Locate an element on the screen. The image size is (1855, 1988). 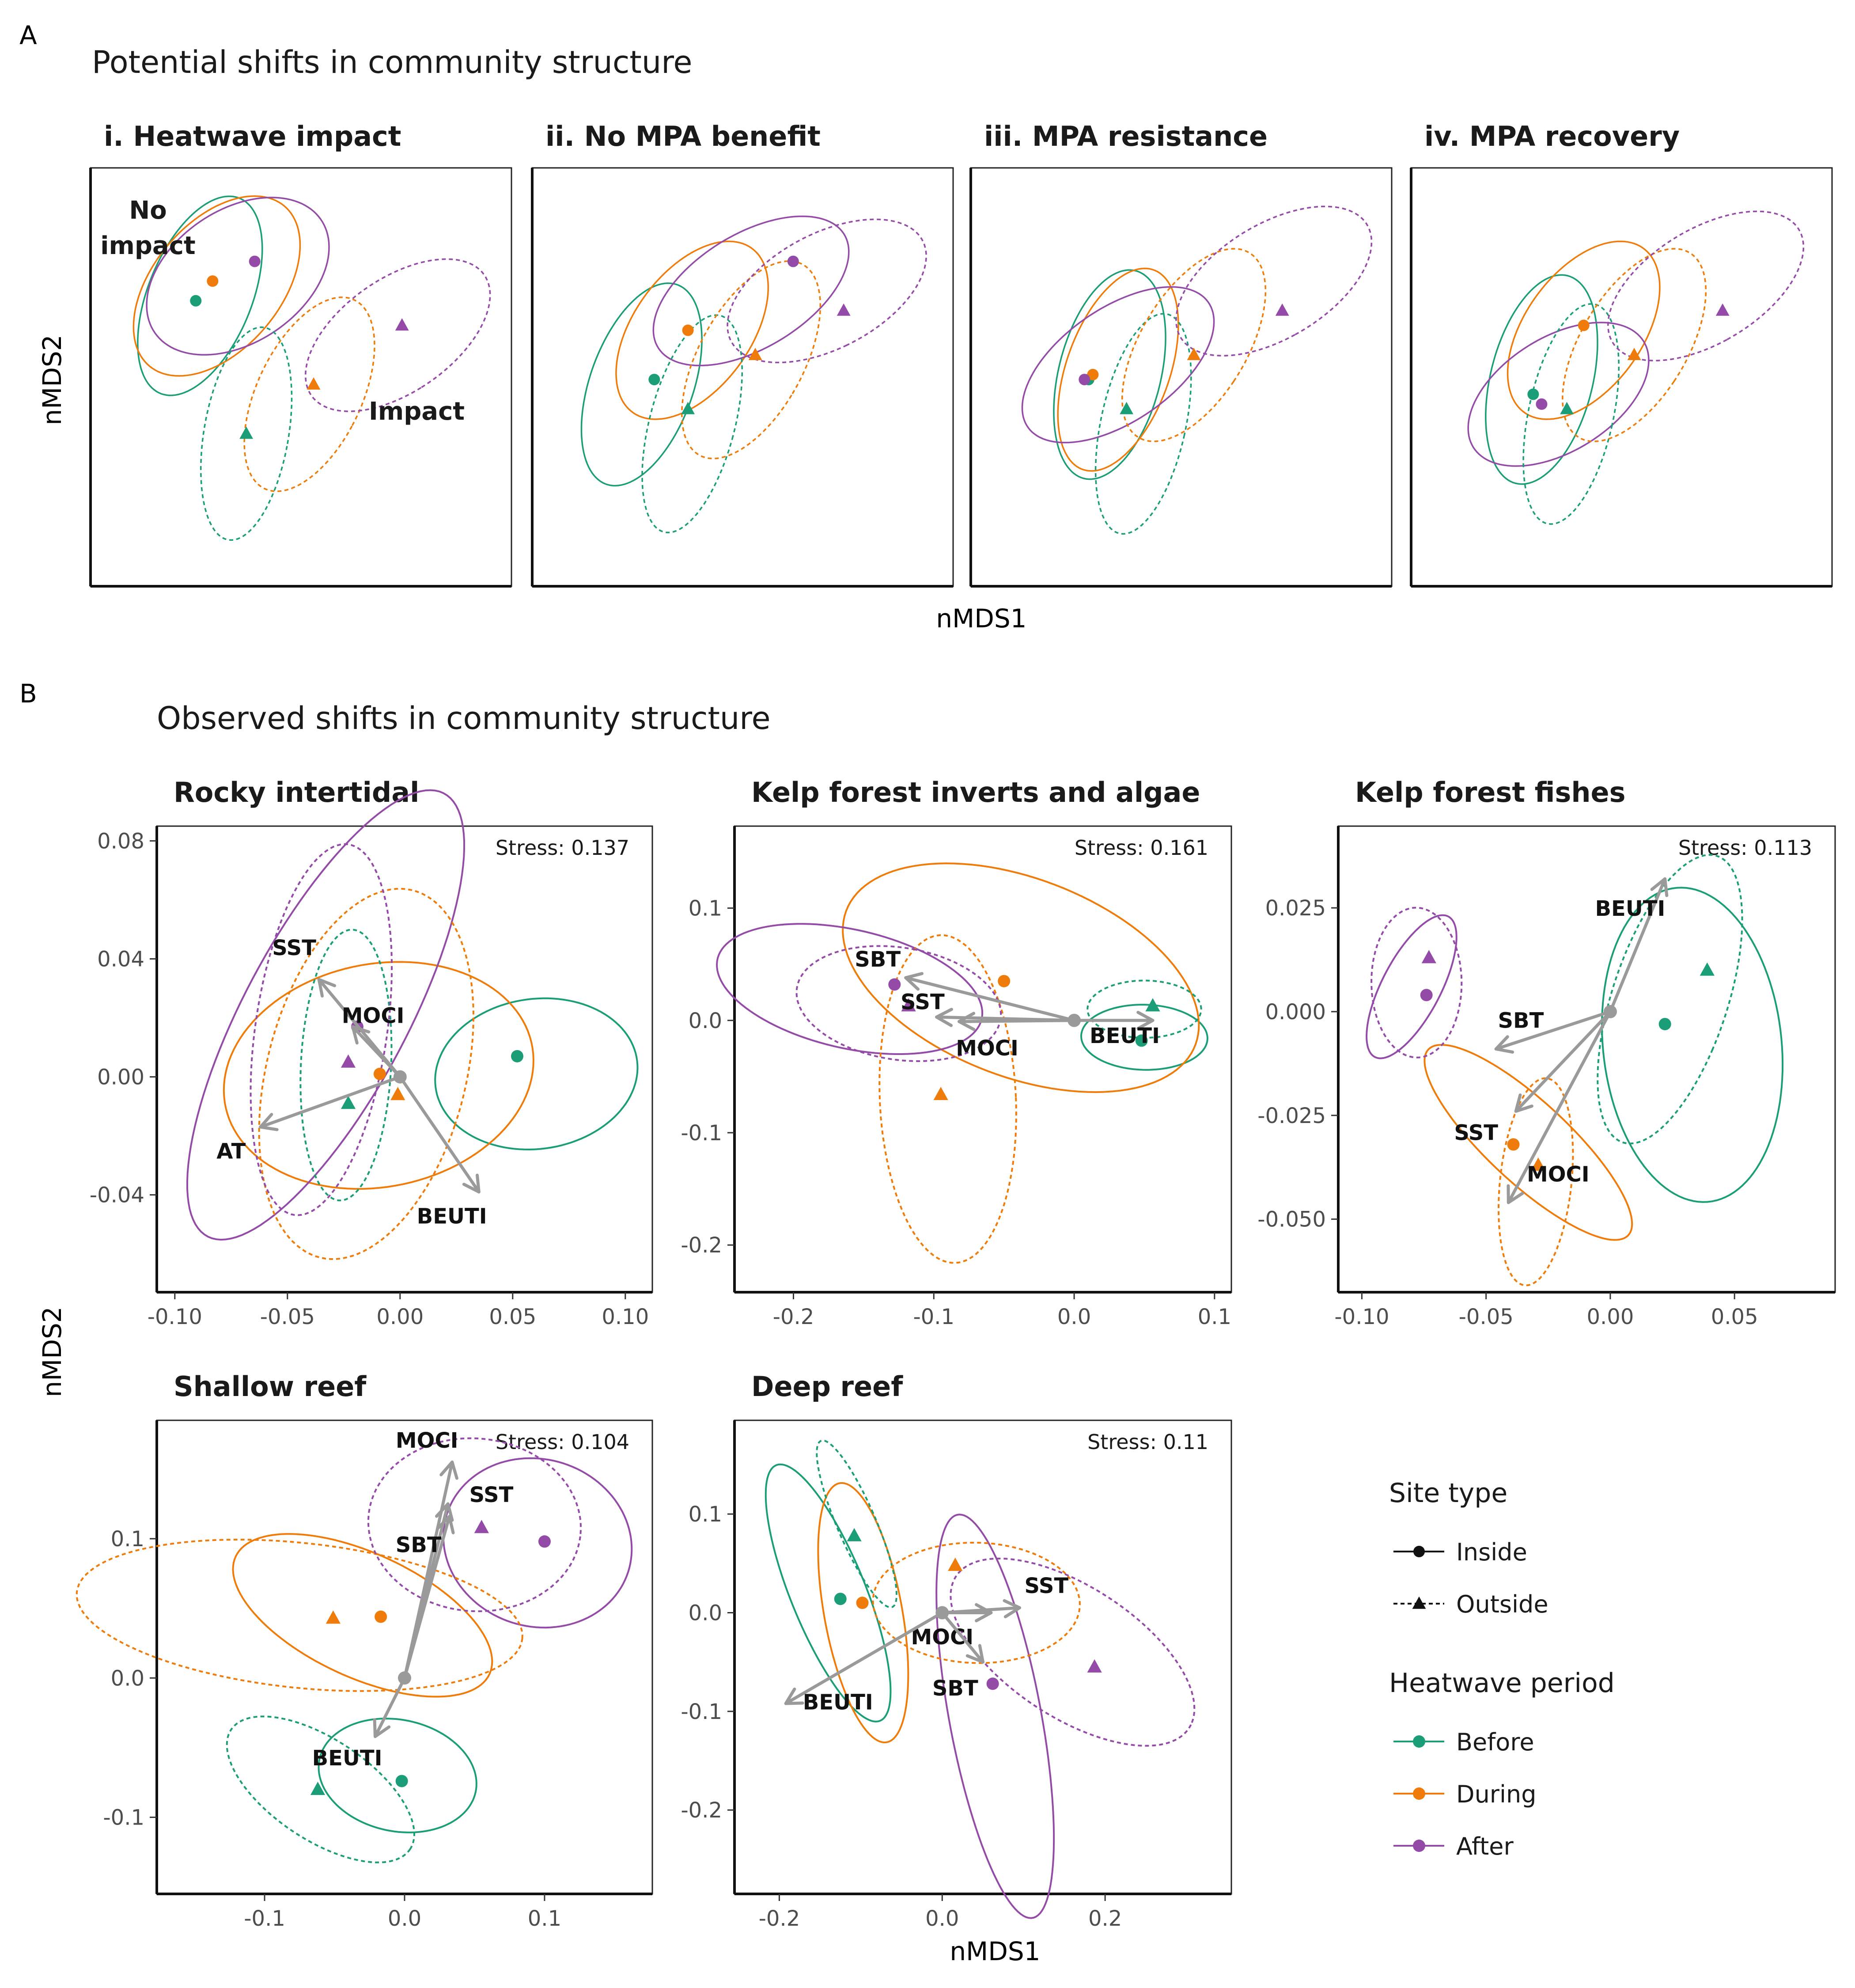
panel-a-title: Potential shifts in community structure is located at coordinates (392, 62).